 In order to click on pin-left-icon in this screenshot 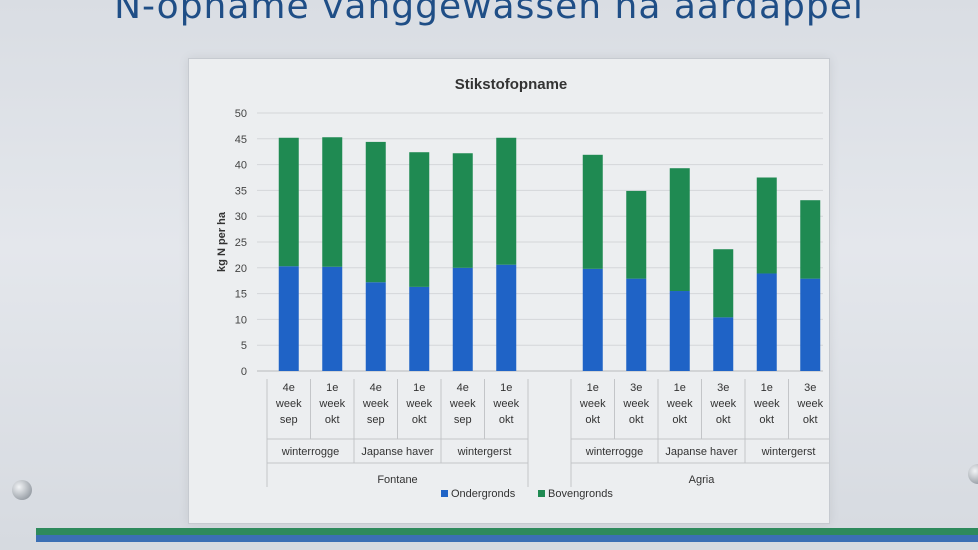, I will do `click(22, 490)`.